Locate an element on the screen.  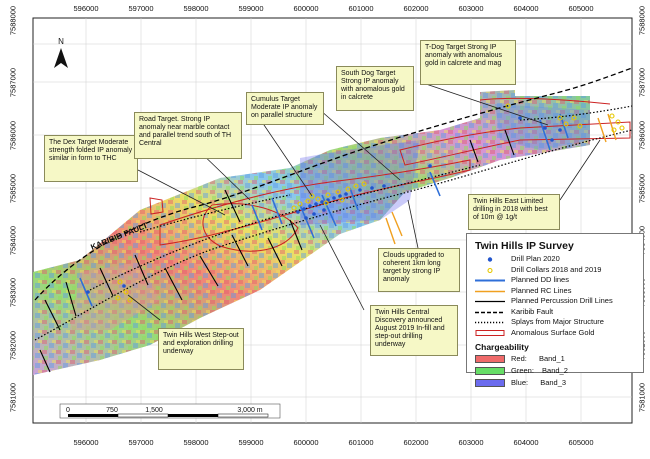
band-channel: Blue: is located at coordinates (520, 382).